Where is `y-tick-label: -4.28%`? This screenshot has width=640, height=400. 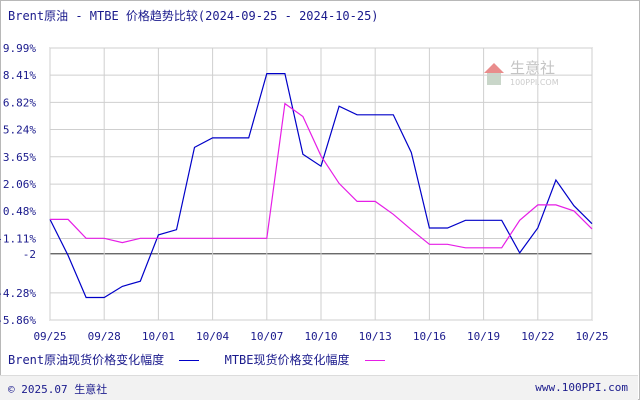 y-tick-label: -4.28% is located at coordinates (18, 293).